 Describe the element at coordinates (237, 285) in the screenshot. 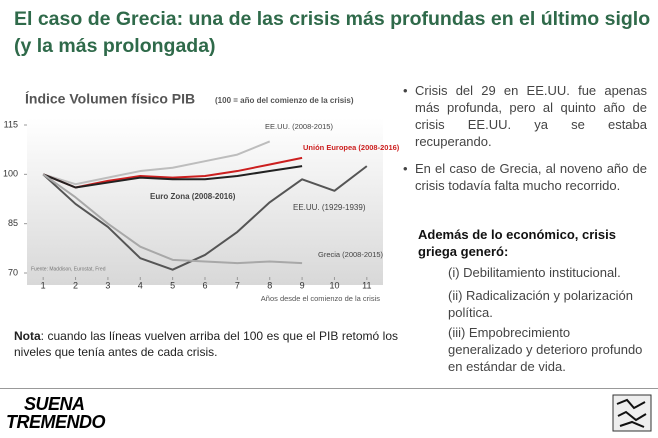

I see `x-tick-label: 7` at that location.